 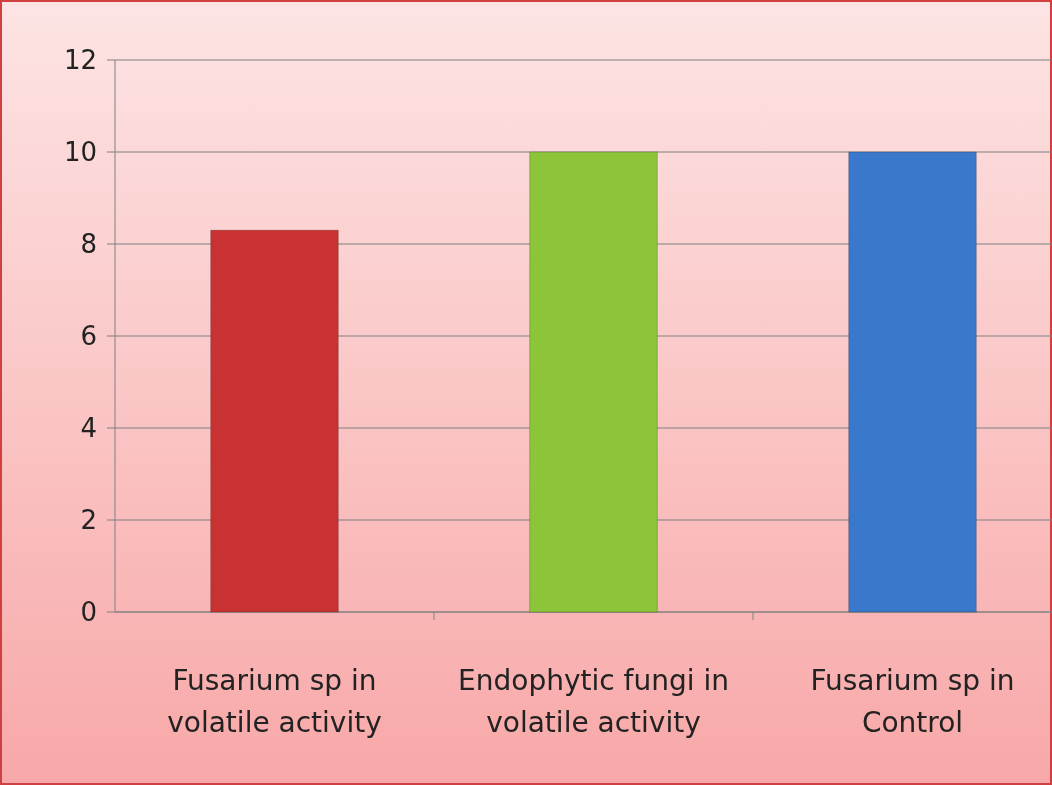 I want to click on y-tick-label: 8, so click(x=88, y=244).